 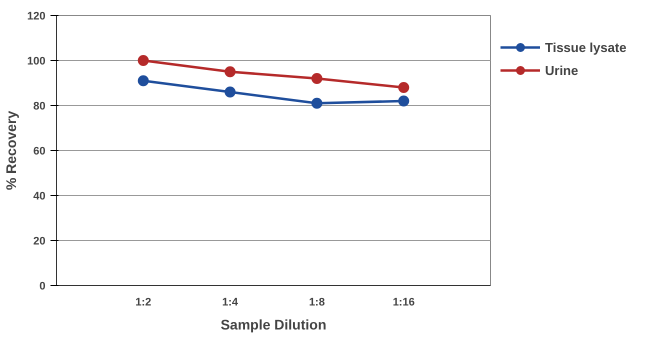 What do you see at coordinates (39, 106) in the screenshot?
I see `y-tick-label: 80` at bounding box center [39, 106].